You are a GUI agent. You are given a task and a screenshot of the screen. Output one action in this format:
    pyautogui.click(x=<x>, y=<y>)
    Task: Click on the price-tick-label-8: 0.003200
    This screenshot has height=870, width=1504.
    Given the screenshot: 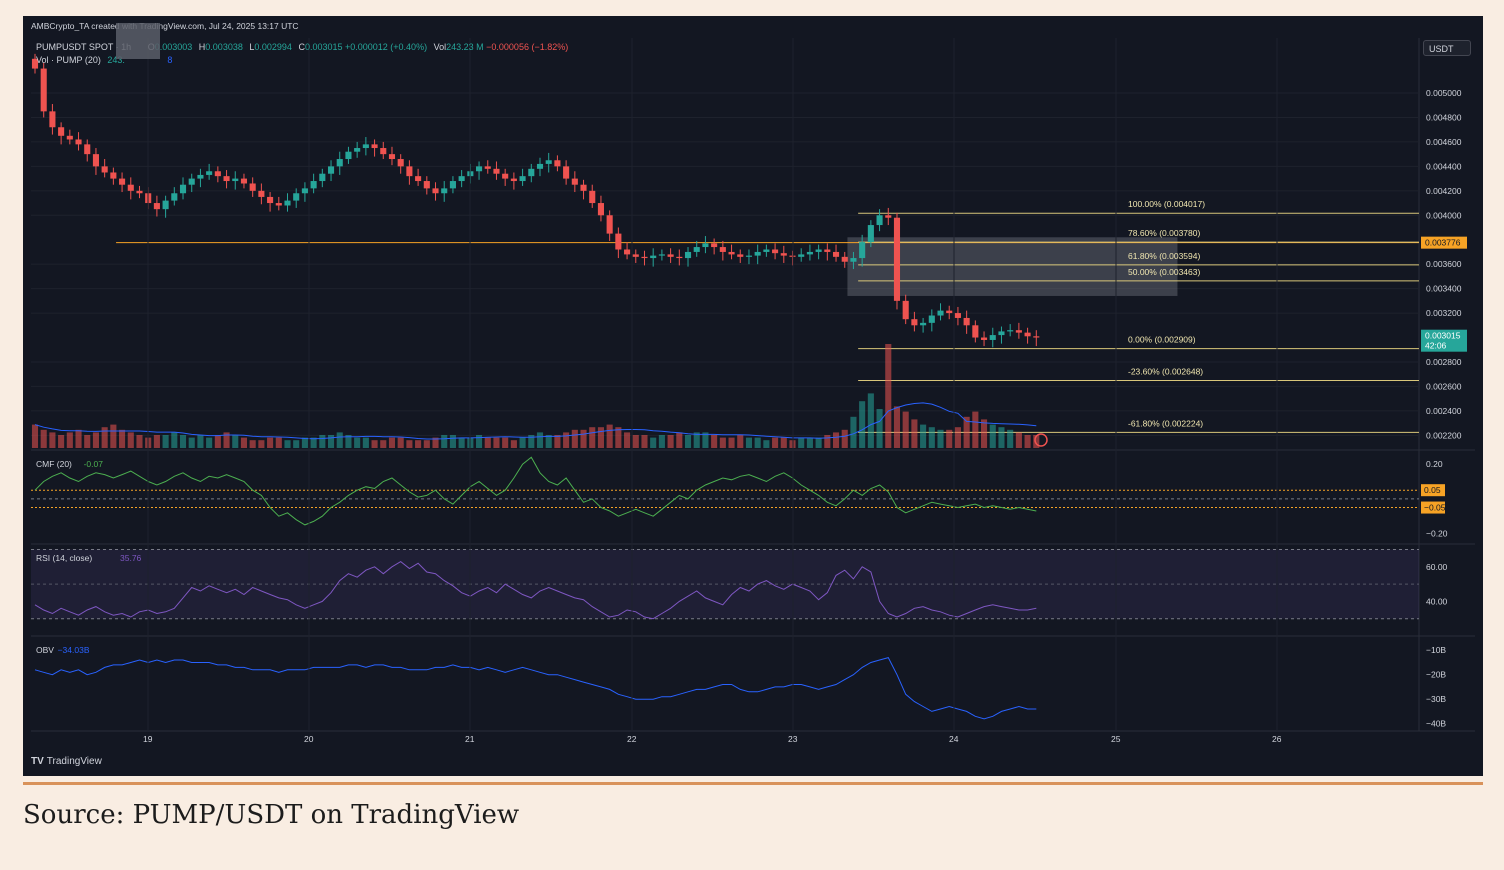 What is the action you would take?
    pyautogui.click(x=1444, y=313)
    